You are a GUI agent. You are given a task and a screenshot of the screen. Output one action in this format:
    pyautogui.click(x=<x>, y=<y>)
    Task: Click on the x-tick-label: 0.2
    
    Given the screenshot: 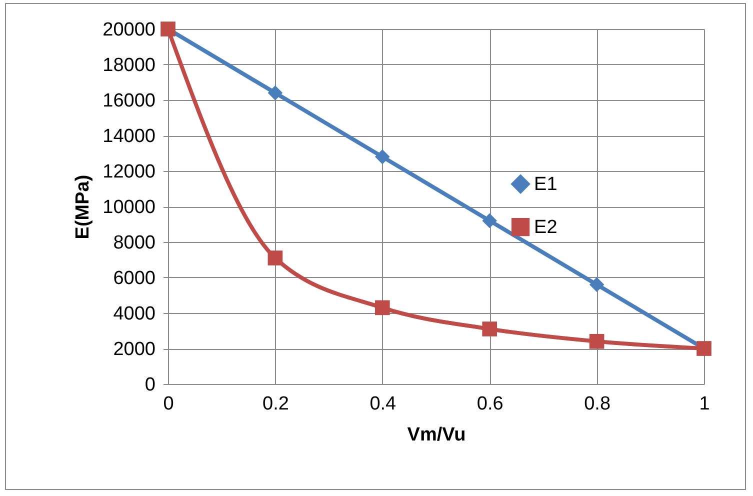 What is the action you would take?
    pyautogui.click(x=275, y=404)
    